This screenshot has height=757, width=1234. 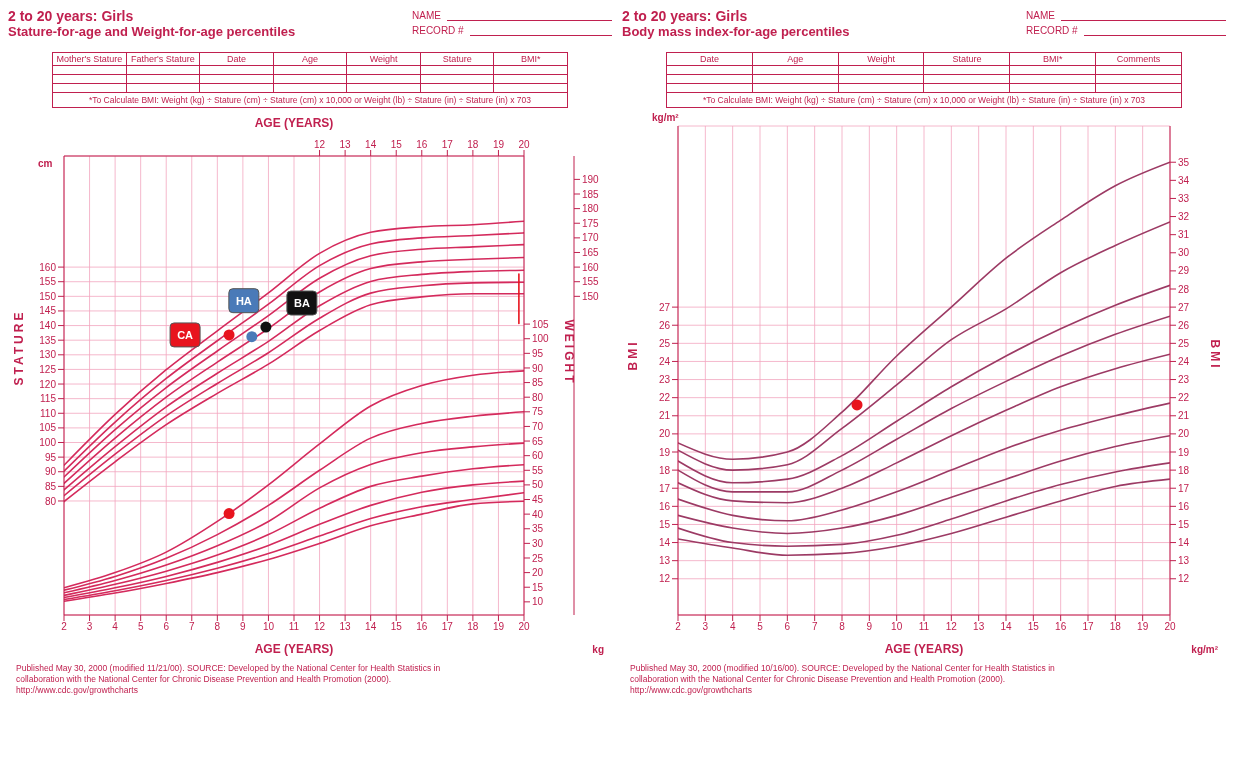 What do you see at coordinates (591, 282) in the screenshot?
I see `y3-tick-label: 155` at bounding box center [591, 282].